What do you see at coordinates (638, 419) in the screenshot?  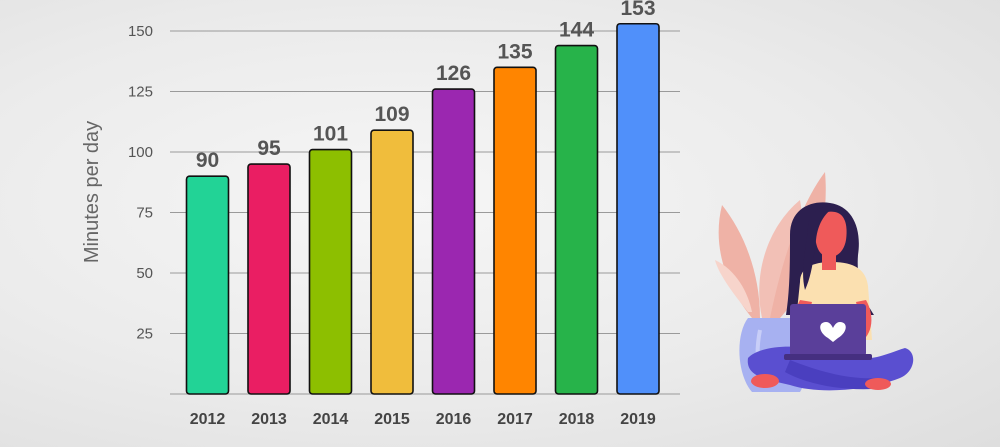 I see `x-tick-label-2019: 2019` at bounding box center [638, 419].